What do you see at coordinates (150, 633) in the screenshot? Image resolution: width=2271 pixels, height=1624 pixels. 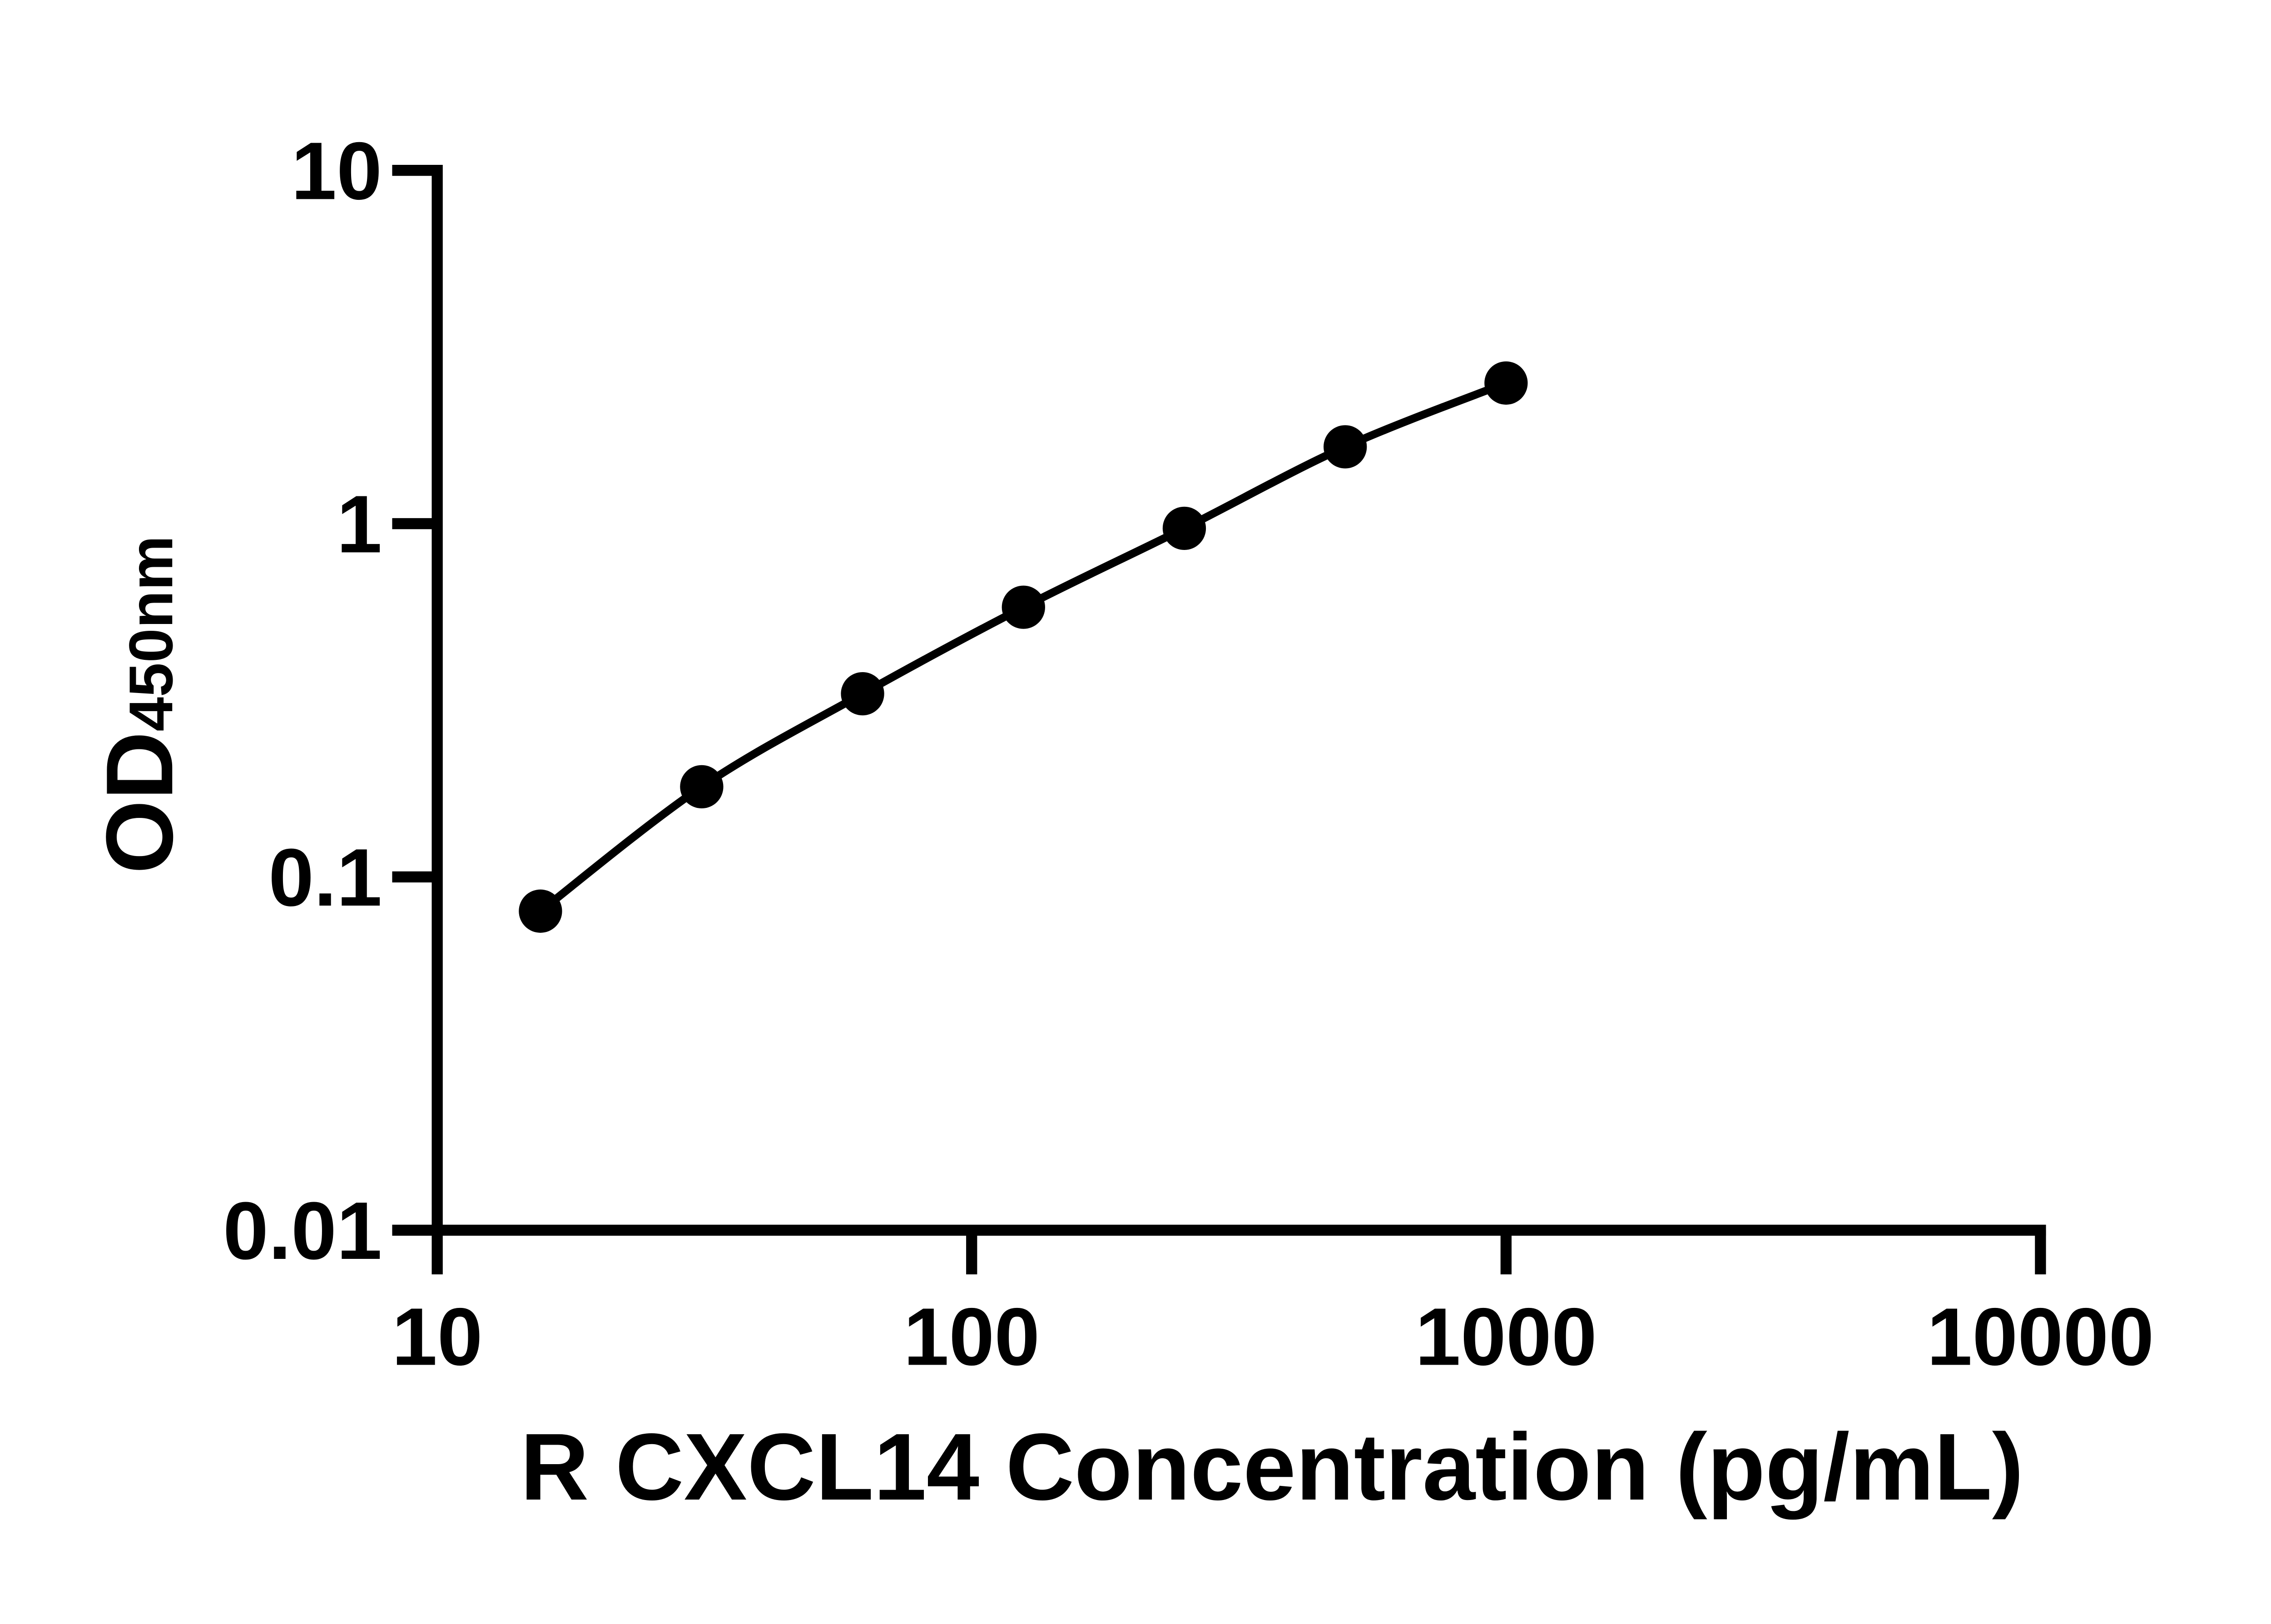 I see `y-axis-title-sub: 450nm` at bounding box center [150, 633].